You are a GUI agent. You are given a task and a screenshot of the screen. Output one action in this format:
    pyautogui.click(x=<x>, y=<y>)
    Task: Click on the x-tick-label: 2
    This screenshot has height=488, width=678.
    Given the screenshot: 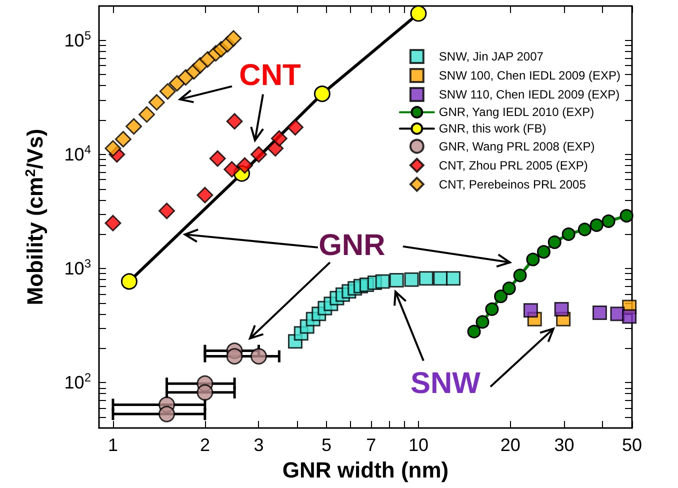 What is the action you would take?
    pyautogui.click(x=205, y=445)
    